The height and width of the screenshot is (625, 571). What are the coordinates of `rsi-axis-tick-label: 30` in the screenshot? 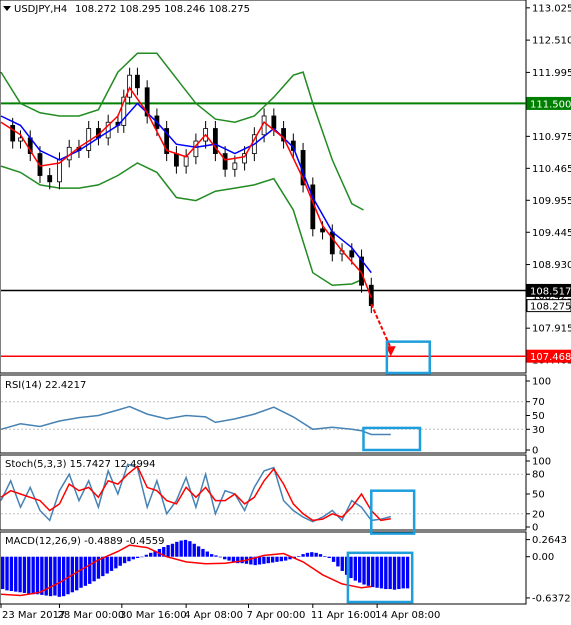 It's located at (538, 430).